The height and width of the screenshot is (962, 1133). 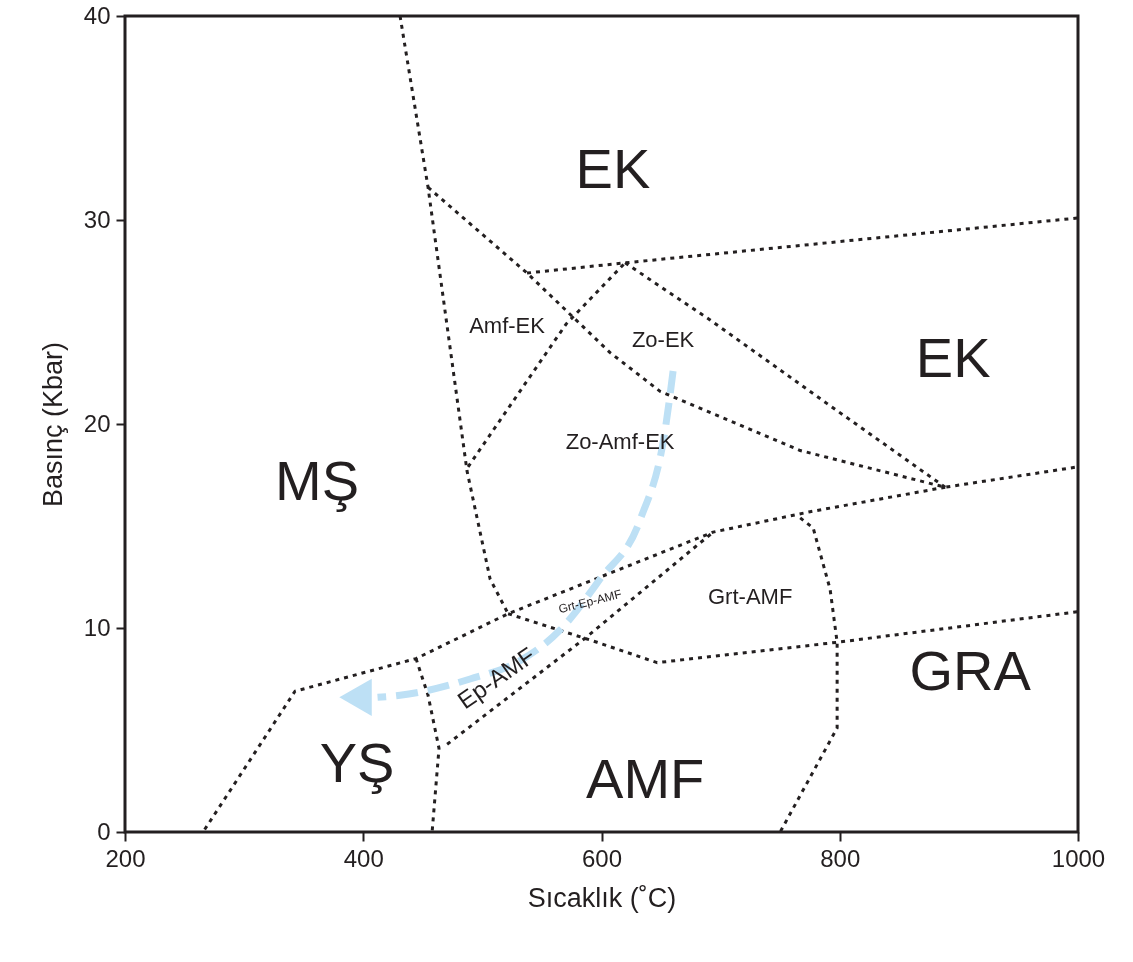 I want to click on annotation: MŞ, so click(x=317, y=481).